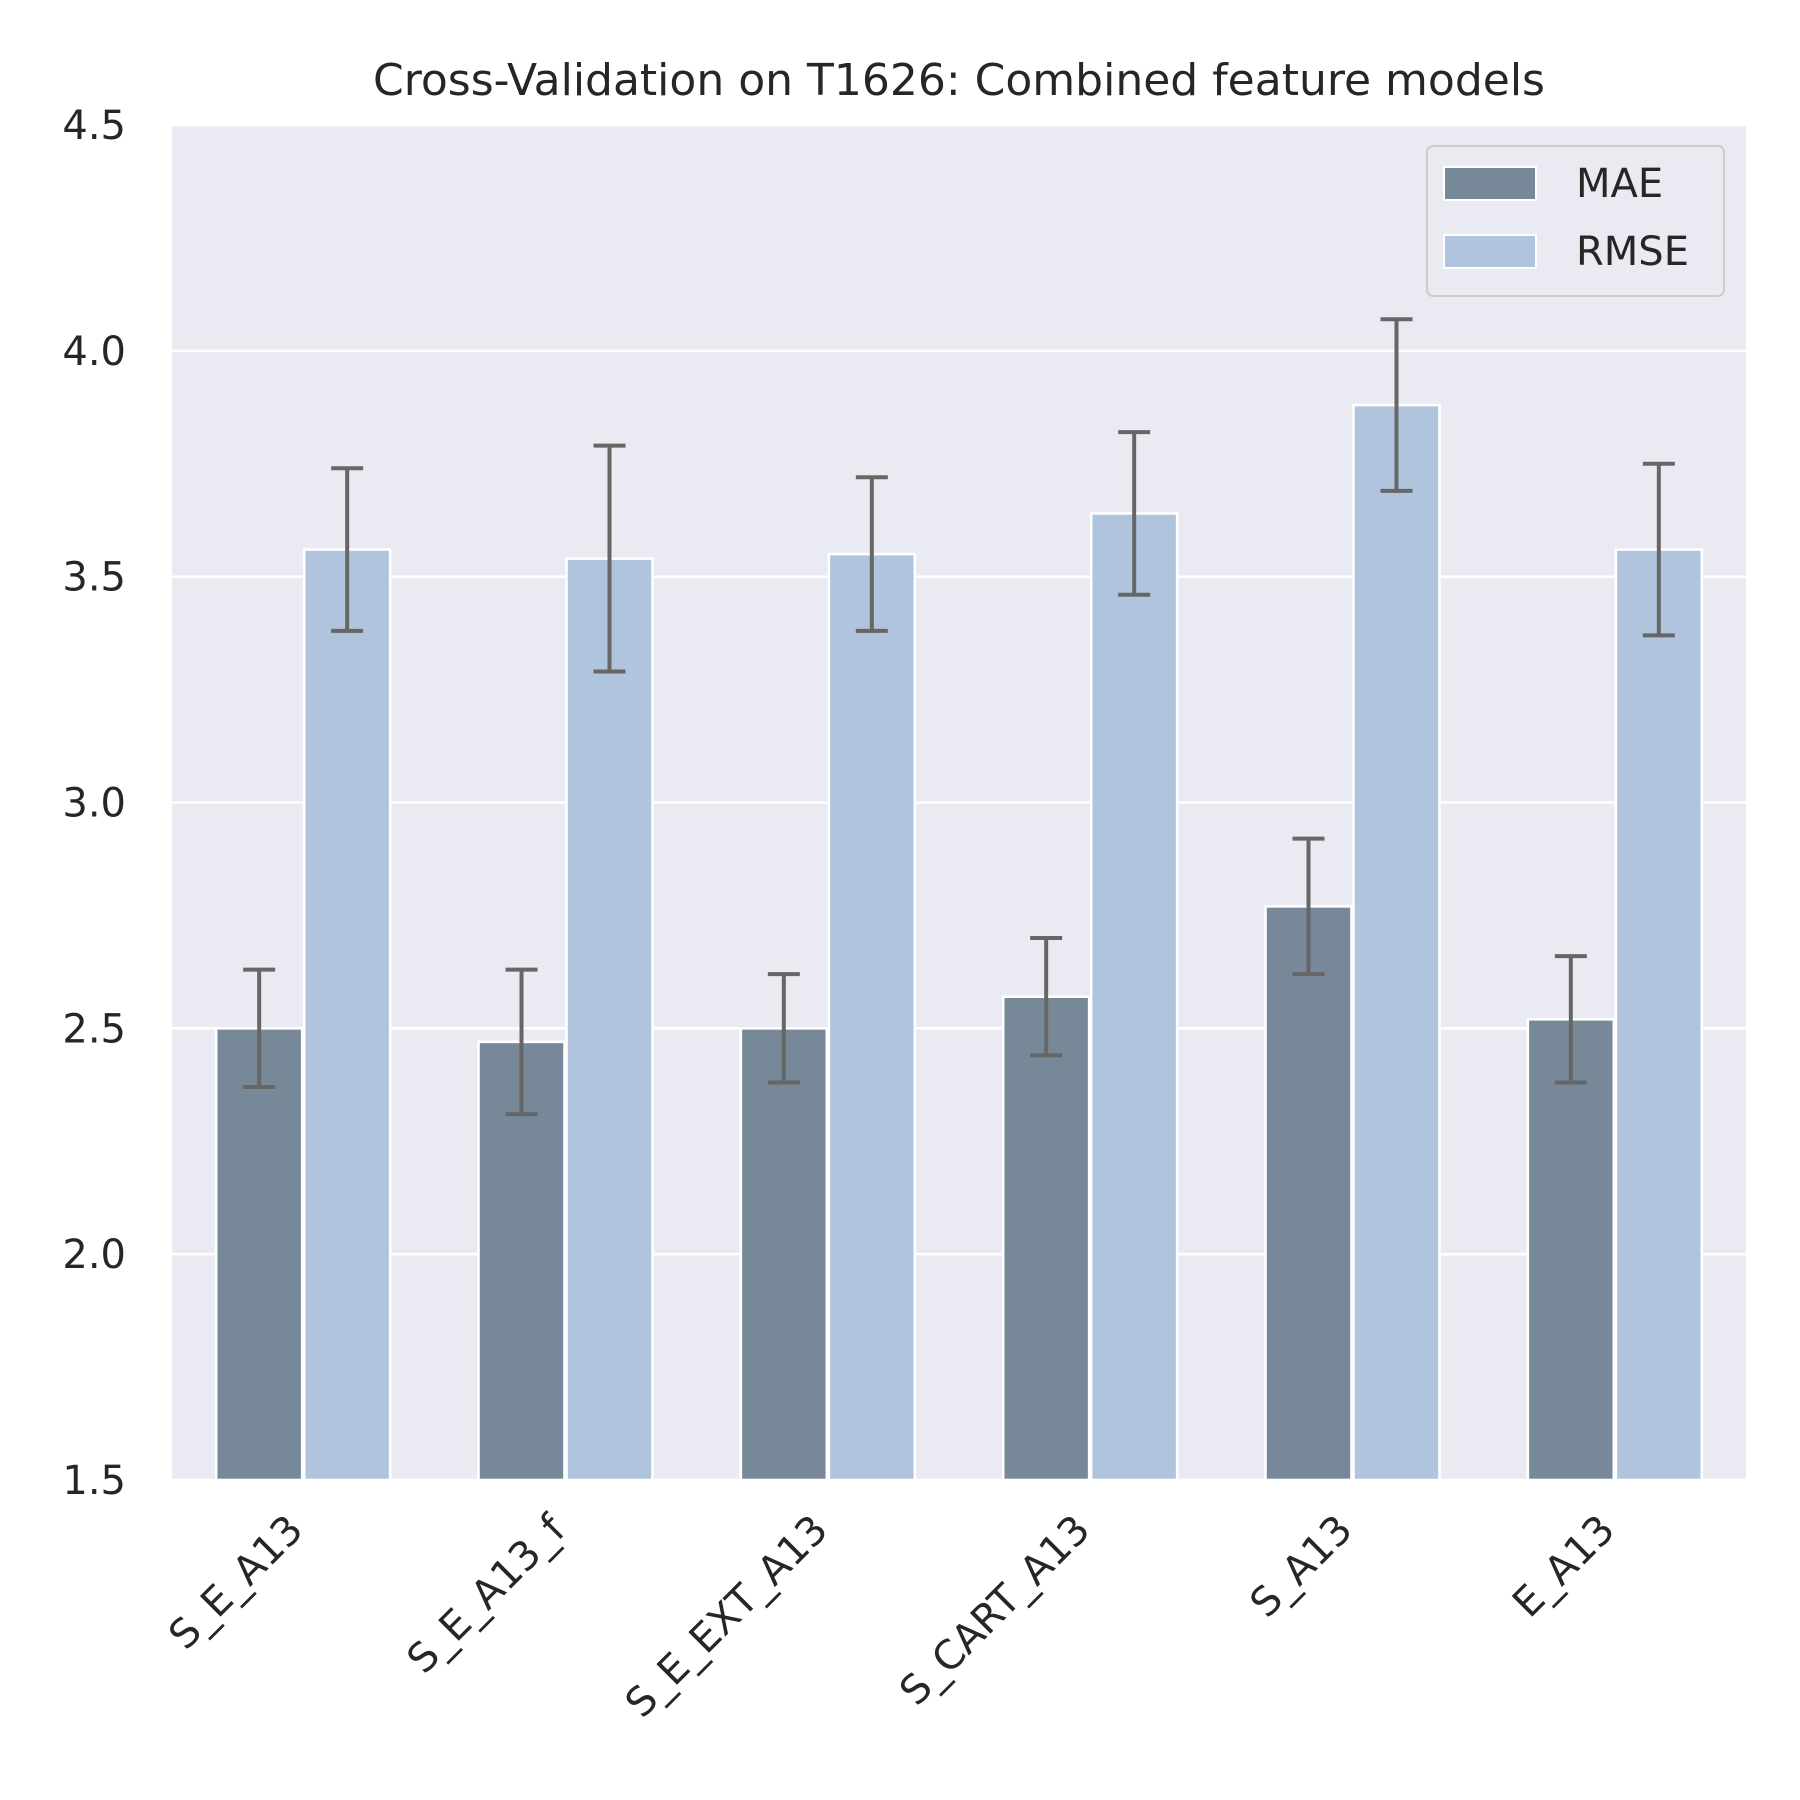 Image resolution: width=1800 pixels, height=1800 pixels. I want to click on bar-mae-s-a13, so click(1308, 1193).